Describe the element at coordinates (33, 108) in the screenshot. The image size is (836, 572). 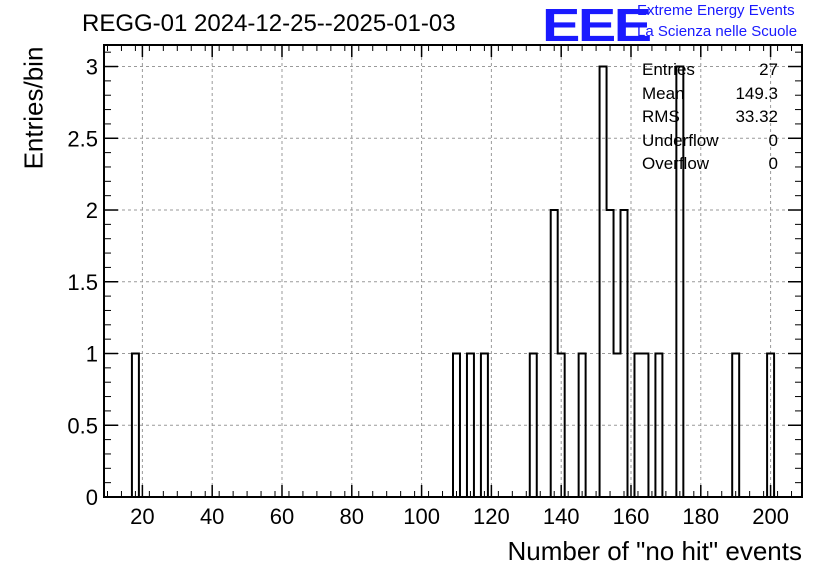
I see `y-axis-label: Entries/bin` at that location.